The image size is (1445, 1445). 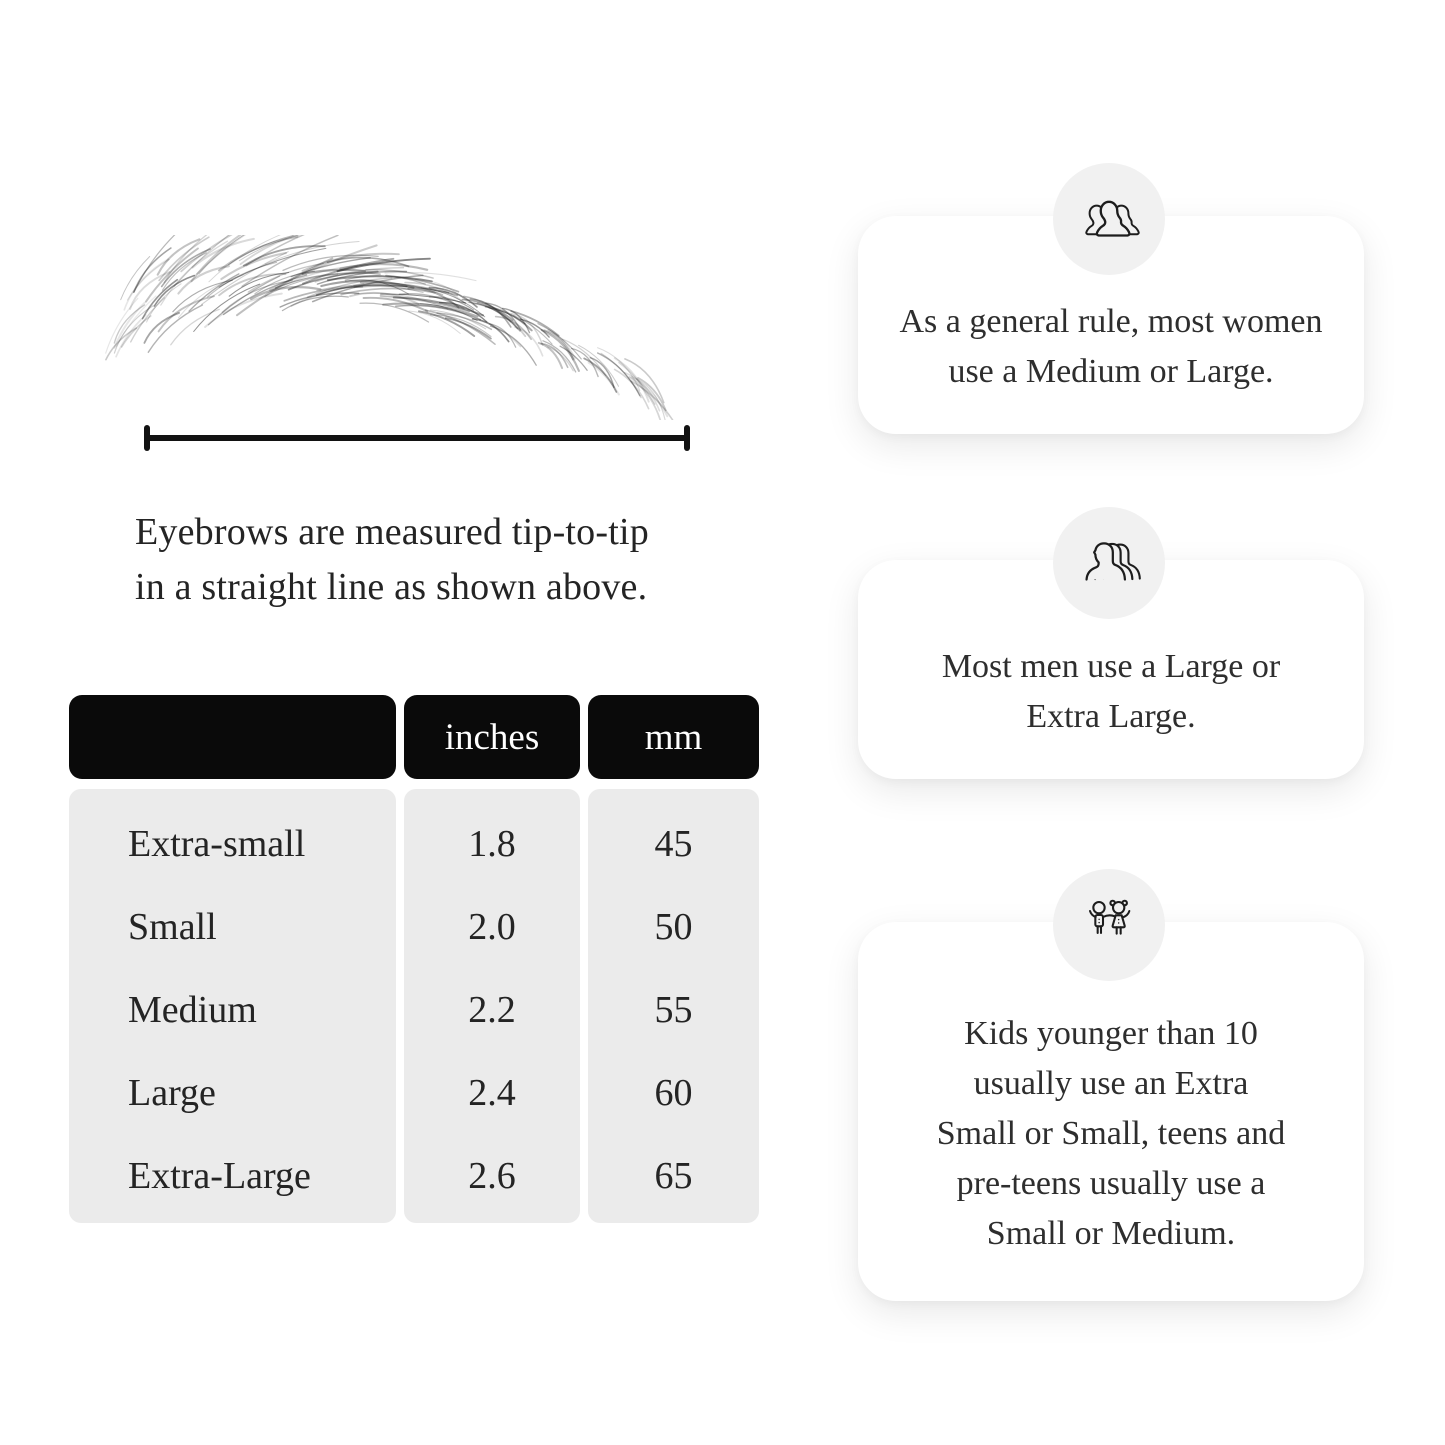 What do you see at coordinates (1109, 563) in the screenshot?
I see `men-group-icon` at bounding box center [1109, 563].